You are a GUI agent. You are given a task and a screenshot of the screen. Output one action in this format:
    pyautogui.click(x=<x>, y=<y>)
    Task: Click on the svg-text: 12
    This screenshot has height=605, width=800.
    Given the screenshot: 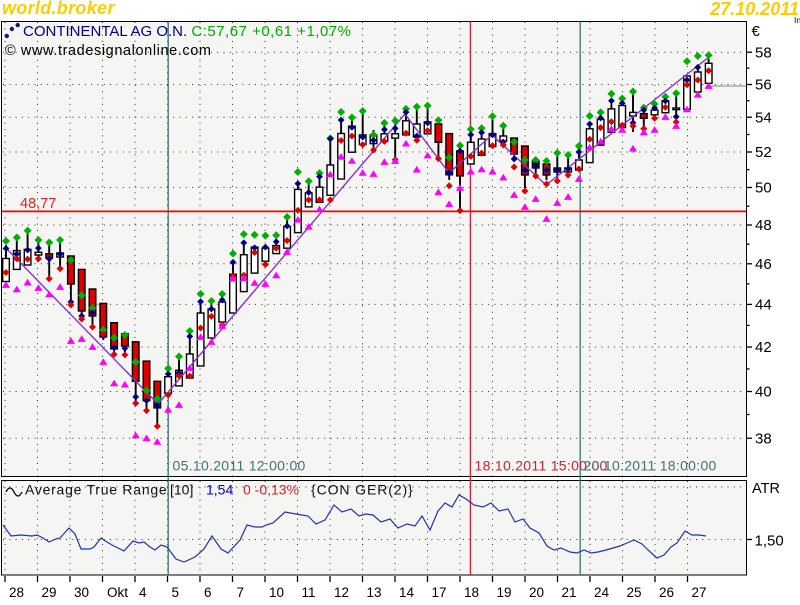 What is the action you would take?
    pyautogui.click(x=341, y=592)
    